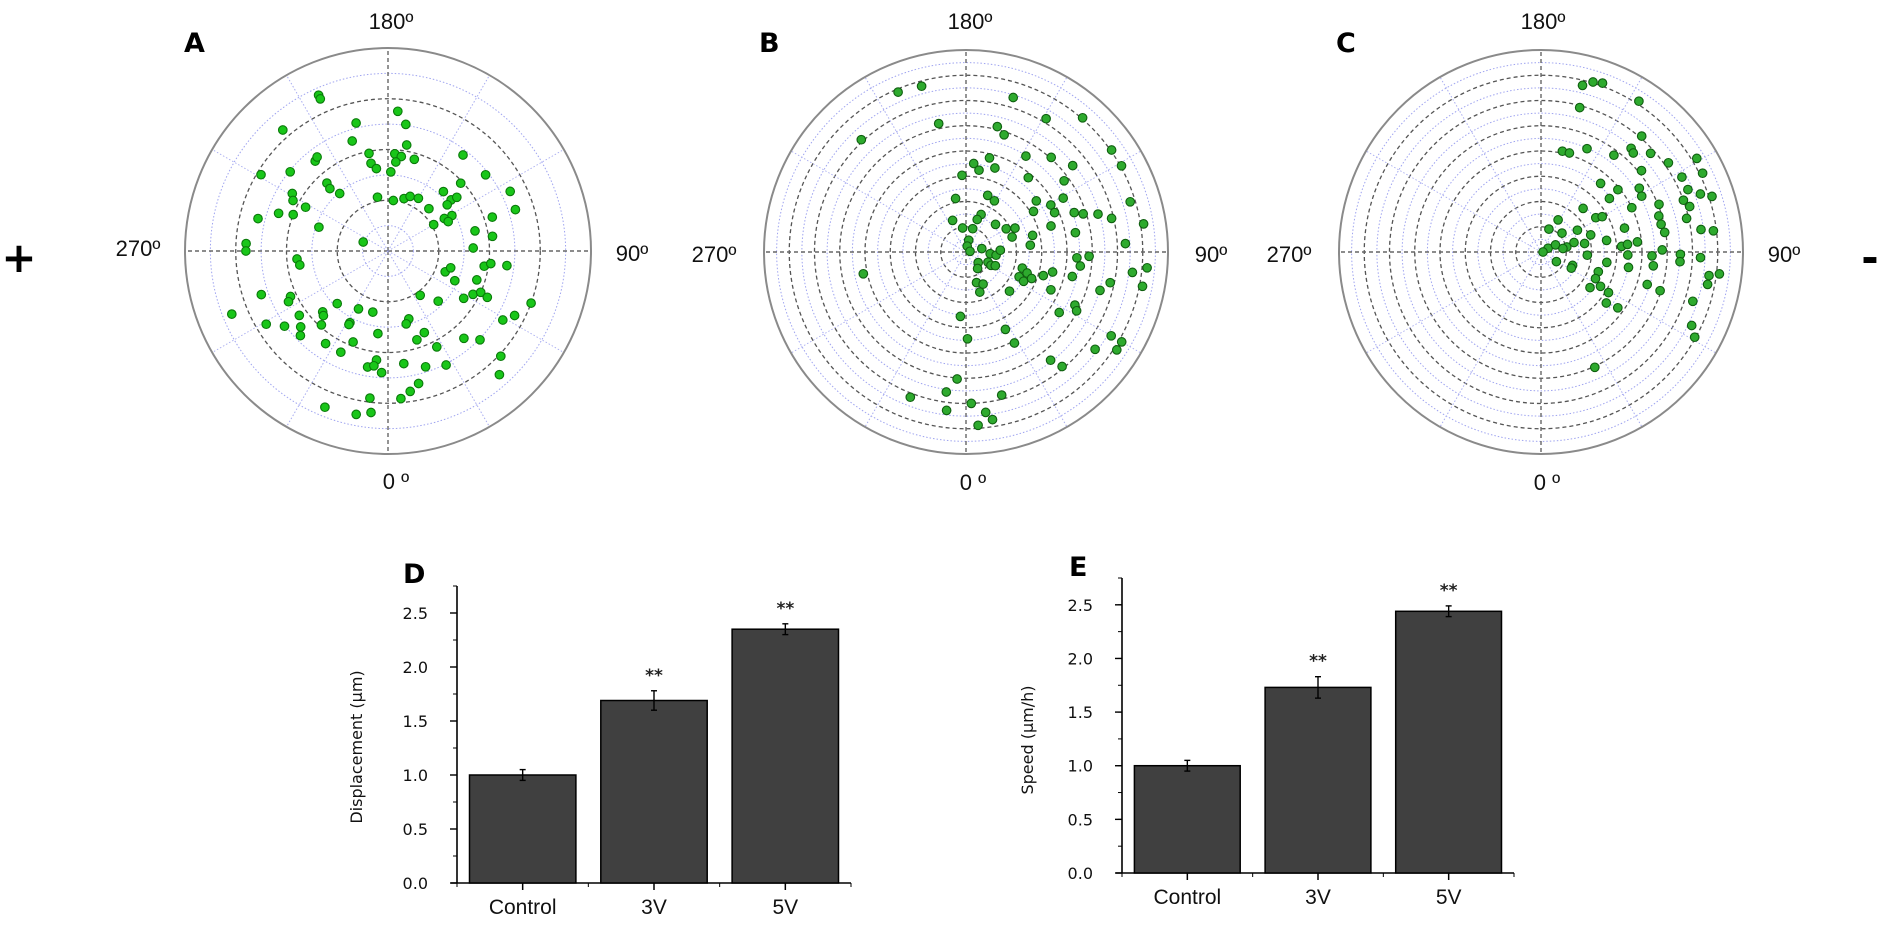  What do you see at coordinates (415, 829) in the screenshot?
I see `y-tick-label: 0.5` at bounding box center [415, 829].